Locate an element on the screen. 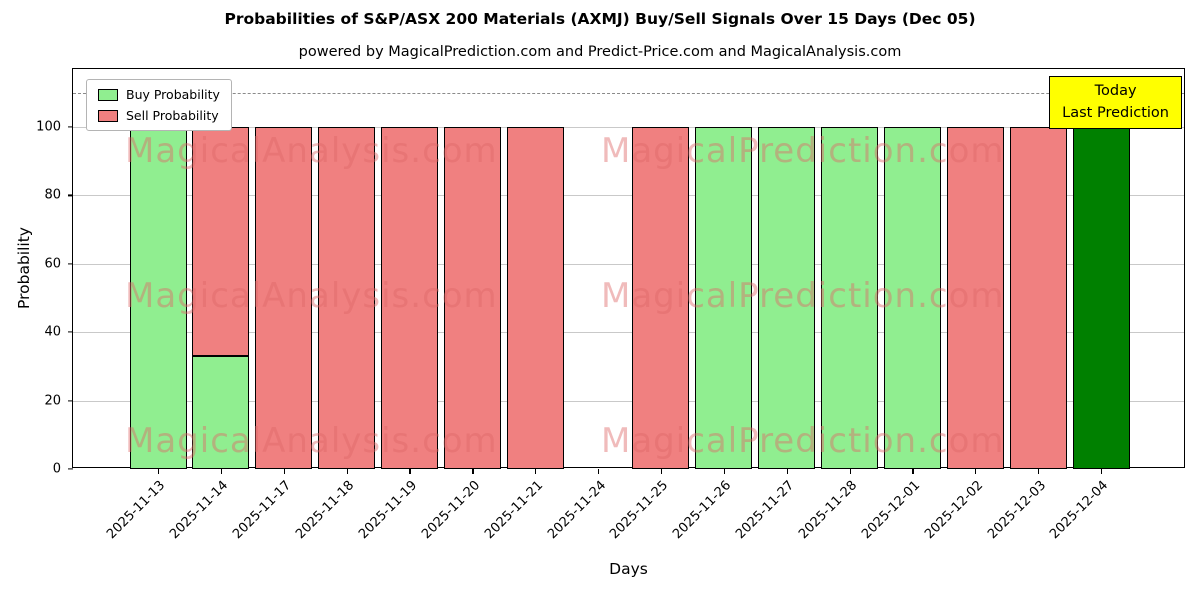 Image resolution: width=1200 pixels, height=600 pixels. legend-sell-label: Sell Probability is located at coordinates (172, 115).